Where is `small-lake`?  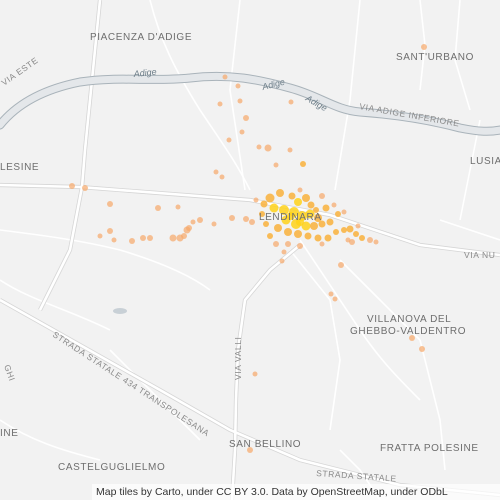 small-lake is located at coordinates (120, 311).